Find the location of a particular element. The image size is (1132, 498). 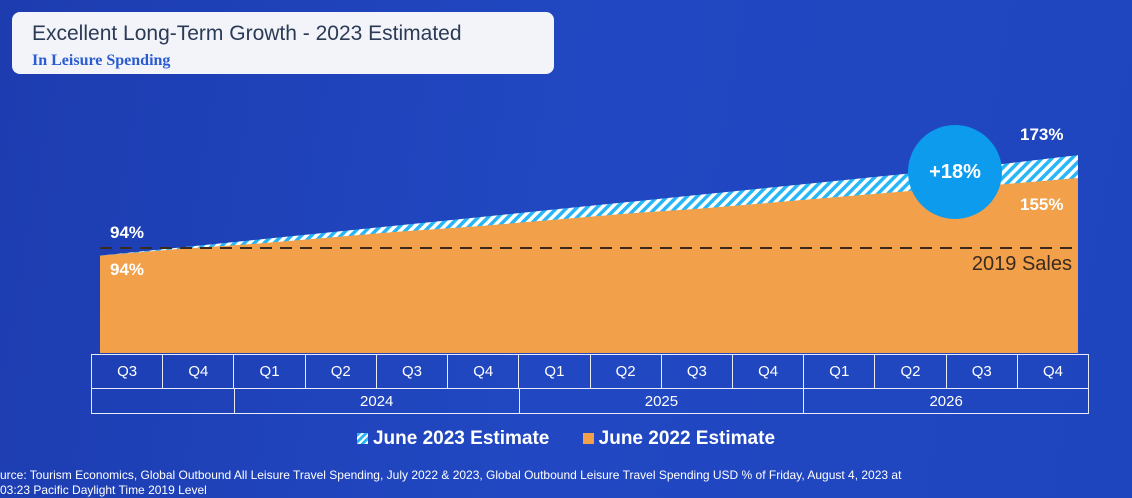

year-cell is located at coordinates (163, 401).